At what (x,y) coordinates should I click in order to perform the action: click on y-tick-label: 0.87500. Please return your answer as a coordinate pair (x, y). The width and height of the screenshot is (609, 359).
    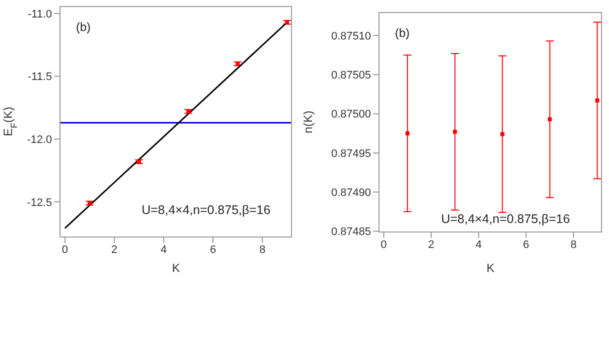
    Looking at the image, I should click on (351, 114).